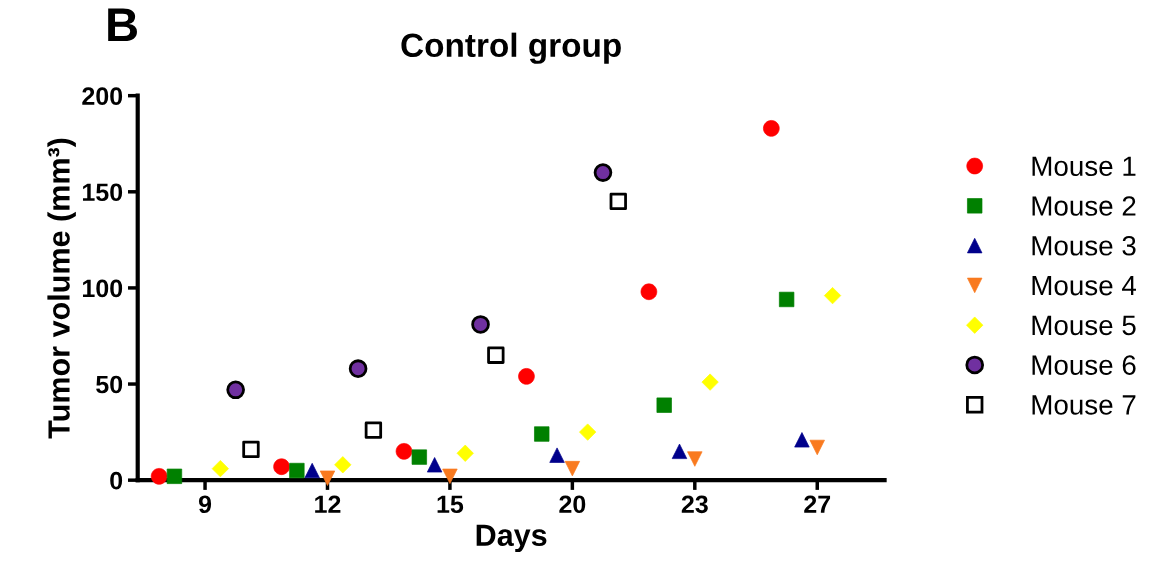 The width and height of the screenshot is (1167, 587). Describe the element at coordinates (450, 504) in the screenshot. I see `x-tick-label: 15` at that location.